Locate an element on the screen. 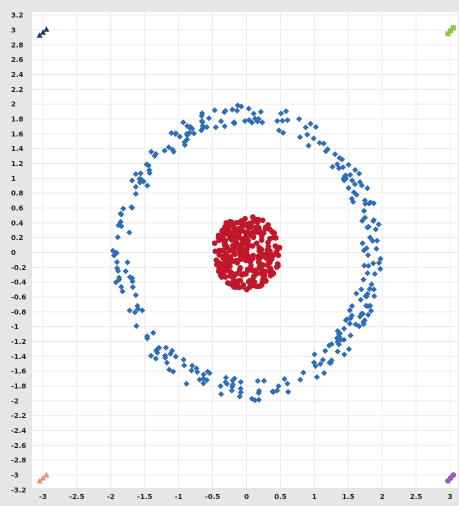 This screenshot has height=506, width=459. x-tick-label: 1.5 is located at coordinates (348, 497).